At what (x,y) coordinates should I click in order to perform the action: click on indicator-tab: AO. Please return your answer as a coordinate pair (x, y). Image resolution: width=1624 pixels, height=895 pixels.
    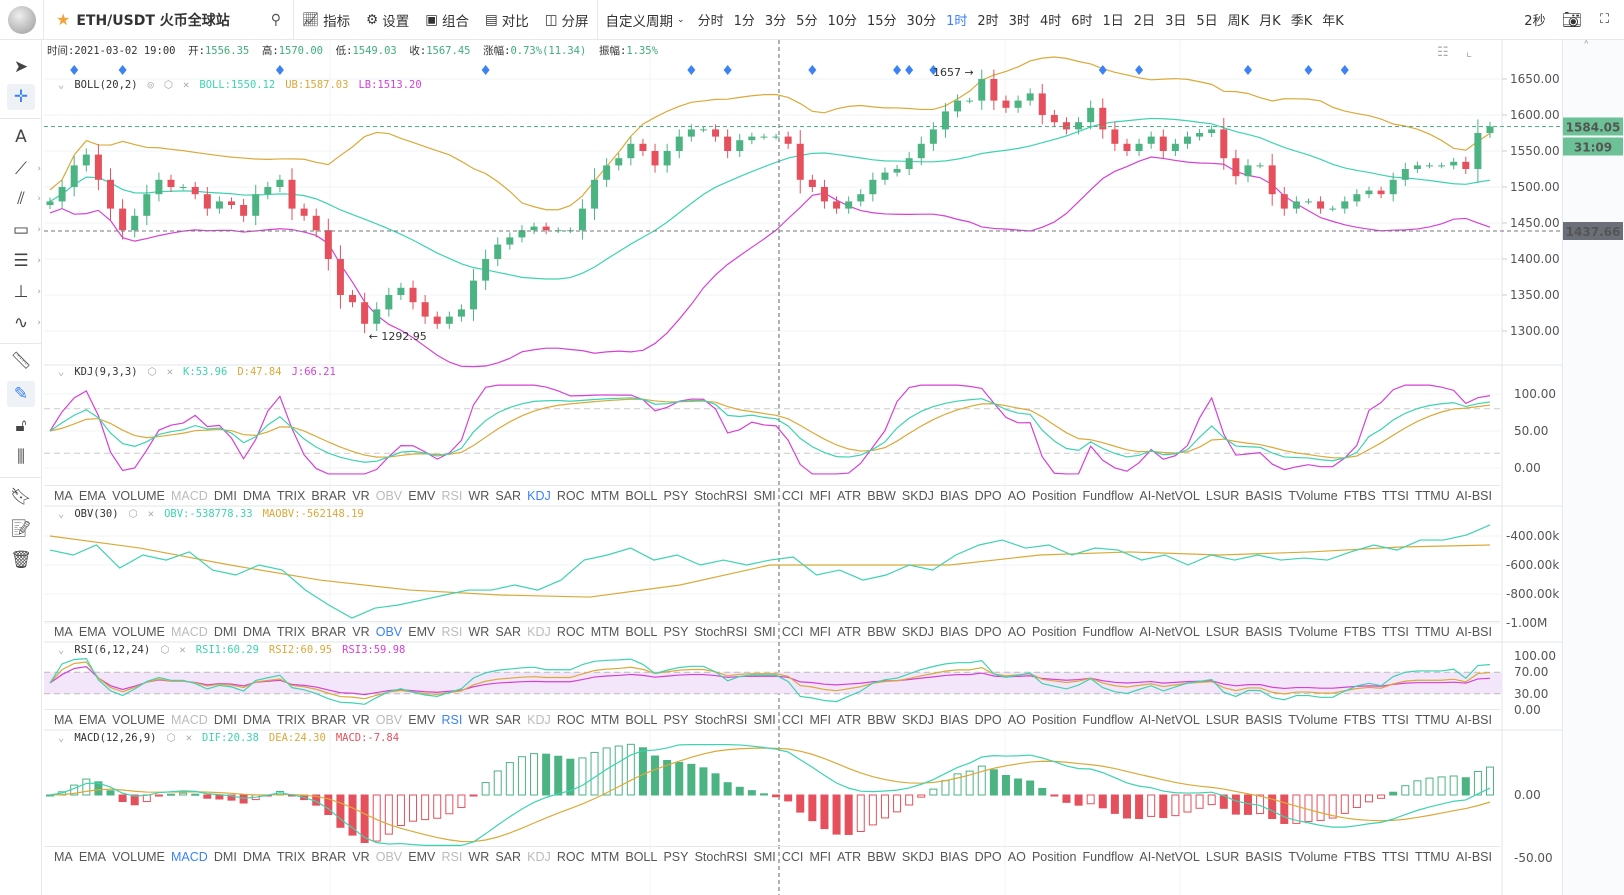
    Looking at the image, I should click on (1016, 857).